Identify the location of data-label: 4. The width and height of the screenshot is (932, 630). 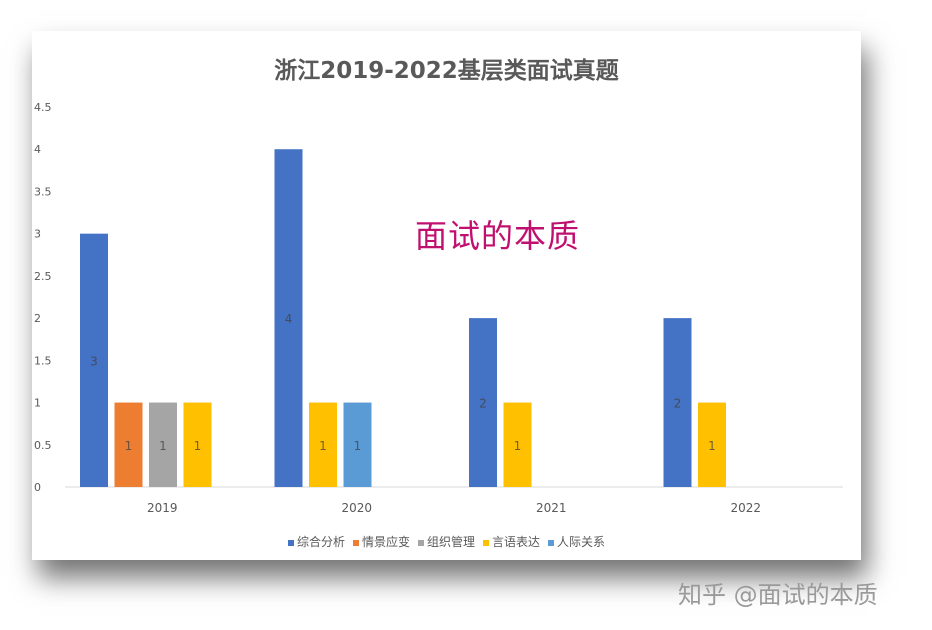
(289, 319).